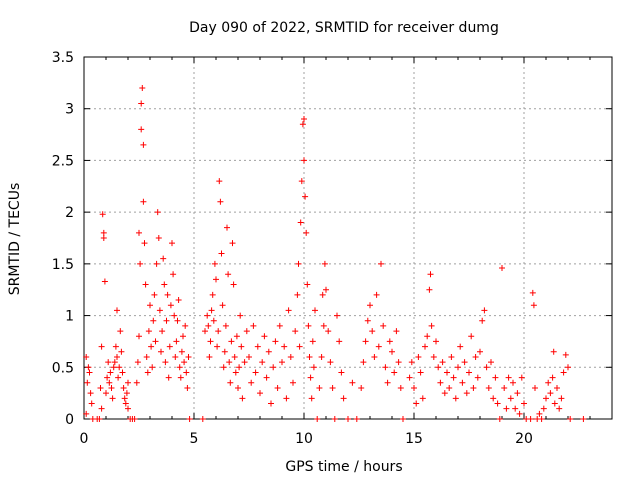  What do you see at coordinates (15, 239) in the screenshot?
I see `y-axis-label: SRMTID / TECUs` at bounding box center [15, 239].